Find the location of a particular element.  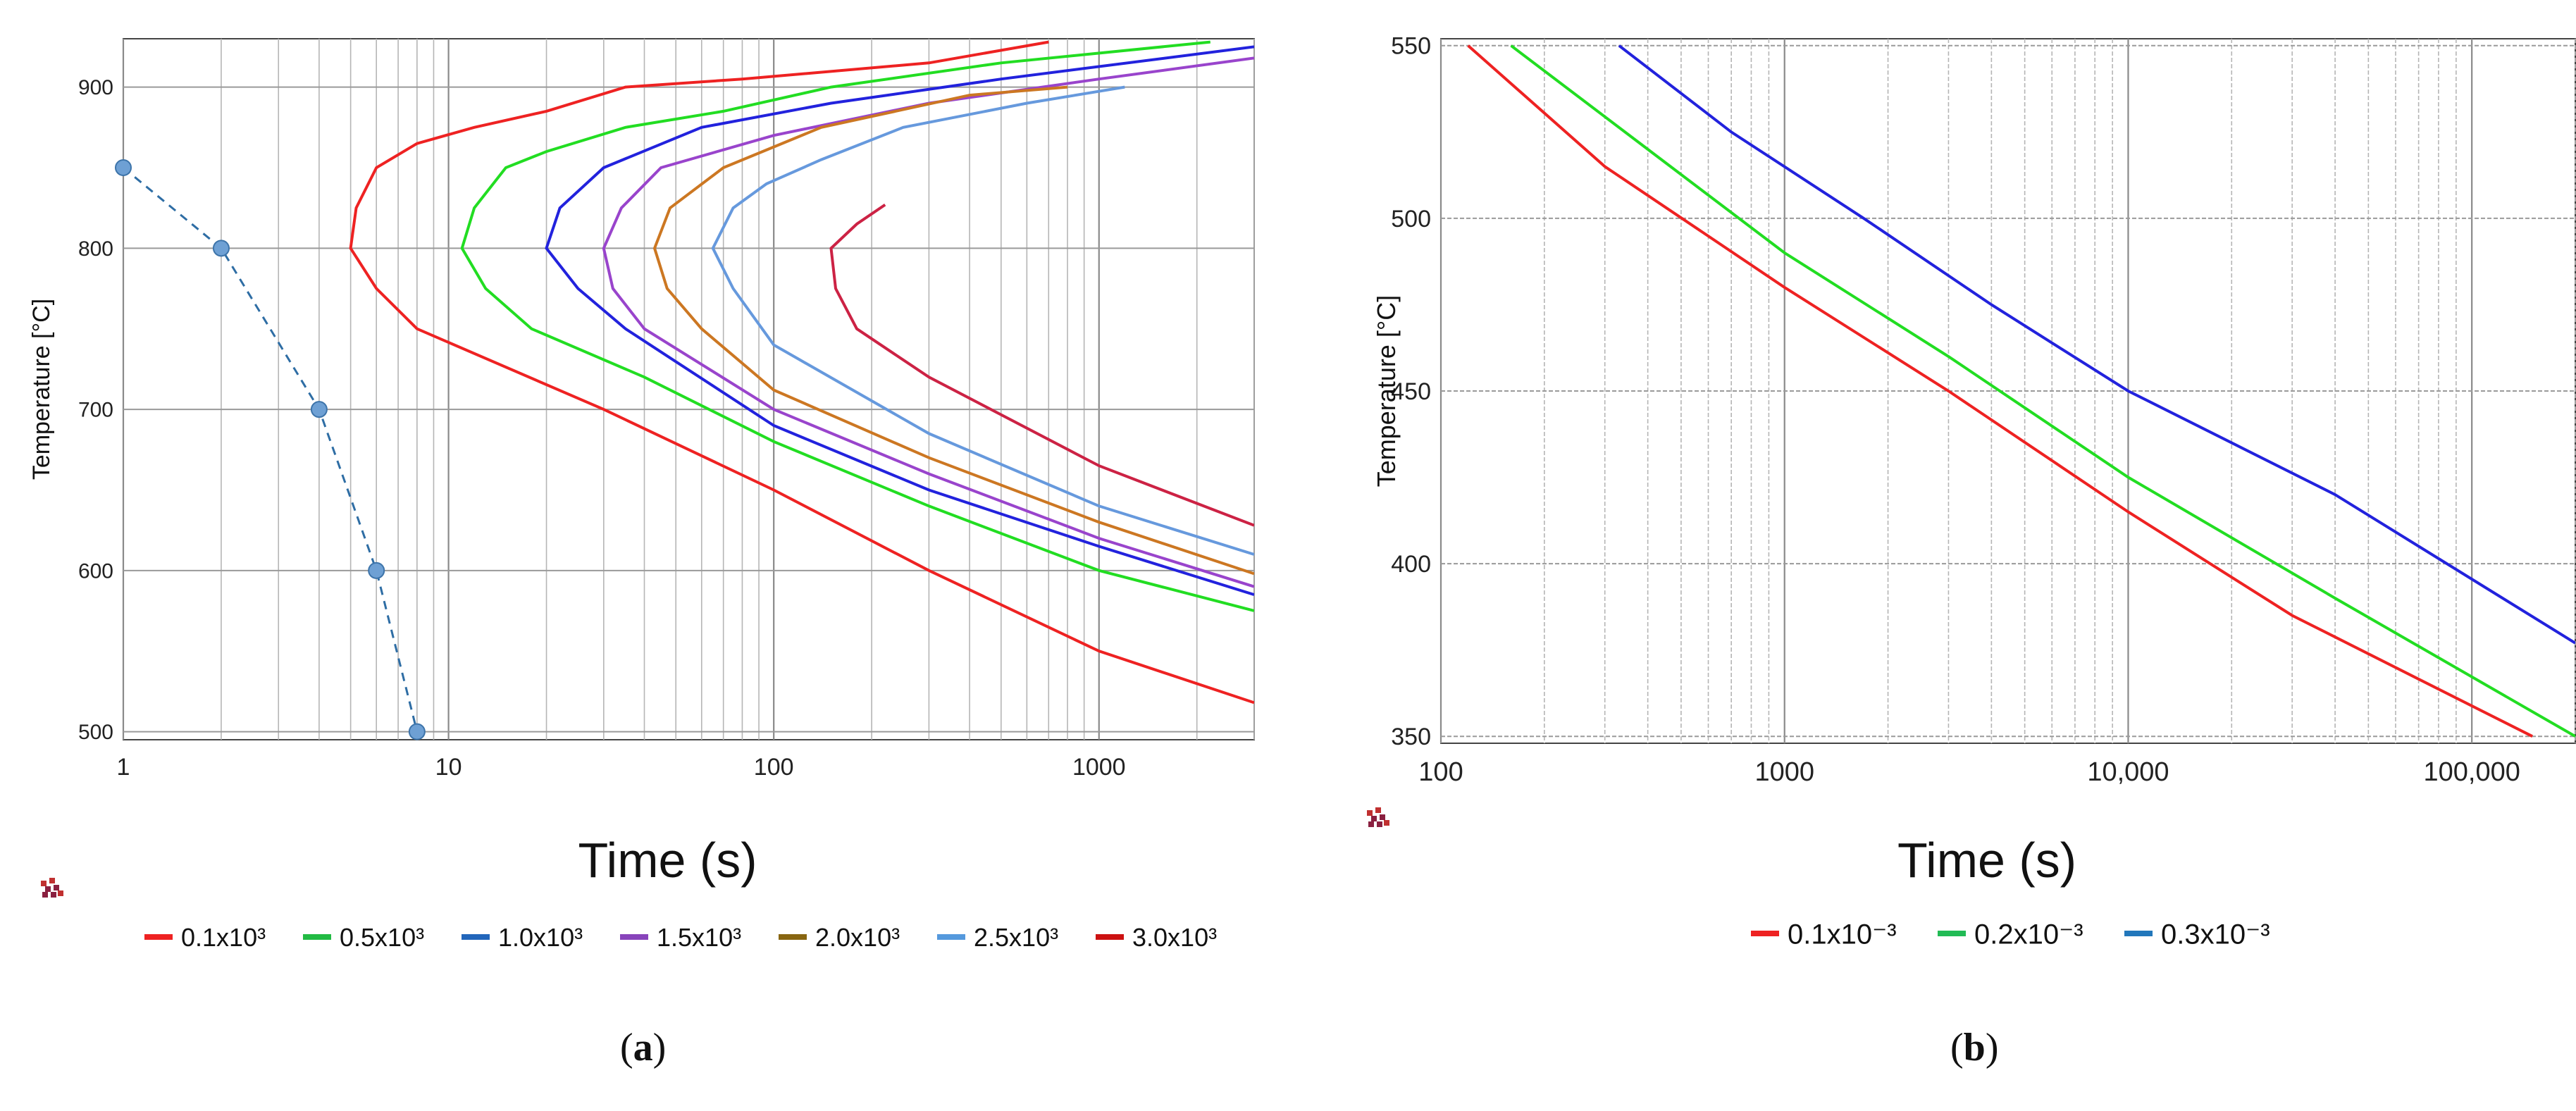

panel-label-b-close: ) is located at coordinates (1992, 1047).